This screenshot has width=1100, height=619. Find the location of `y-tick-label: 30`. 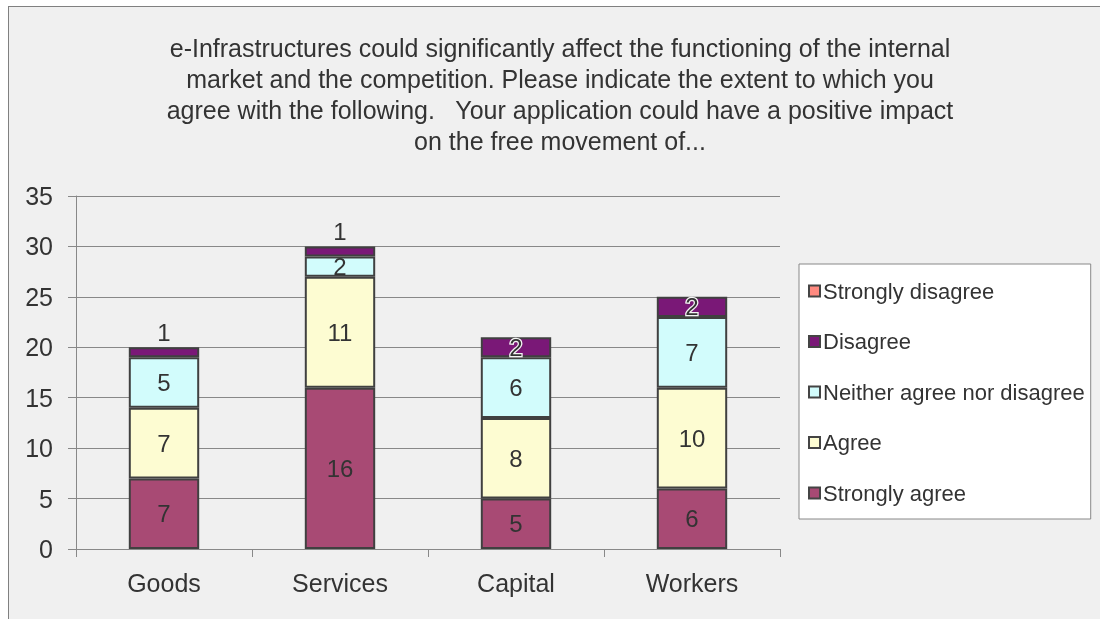

y-tick-label: 30 is located at coordinates (39, 246).